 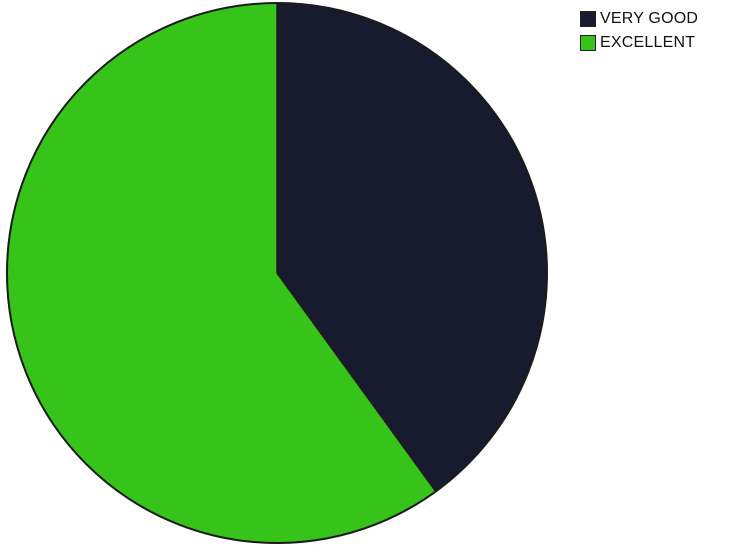 What do you see at coordinates (648, 42) in the screenshot?
I see `legend-label-excellent: EXCELLENT` at bounding box center [648, 42].